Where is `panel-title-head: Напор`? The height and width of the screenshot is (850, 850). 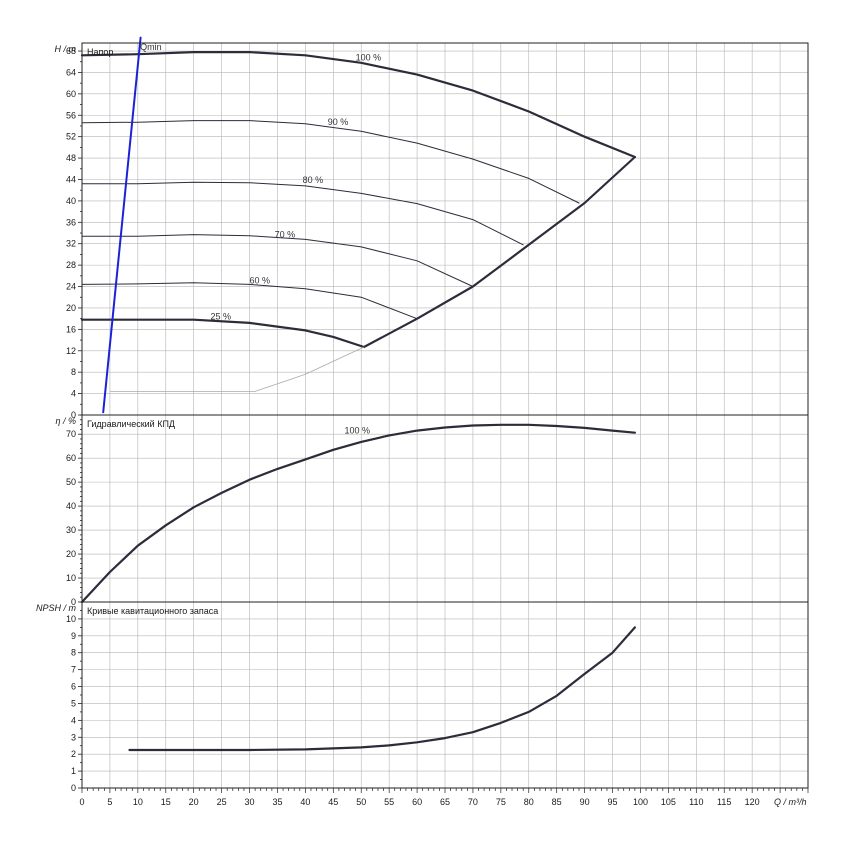 panel-title-head: Напор is located at coordinates (100, 52).